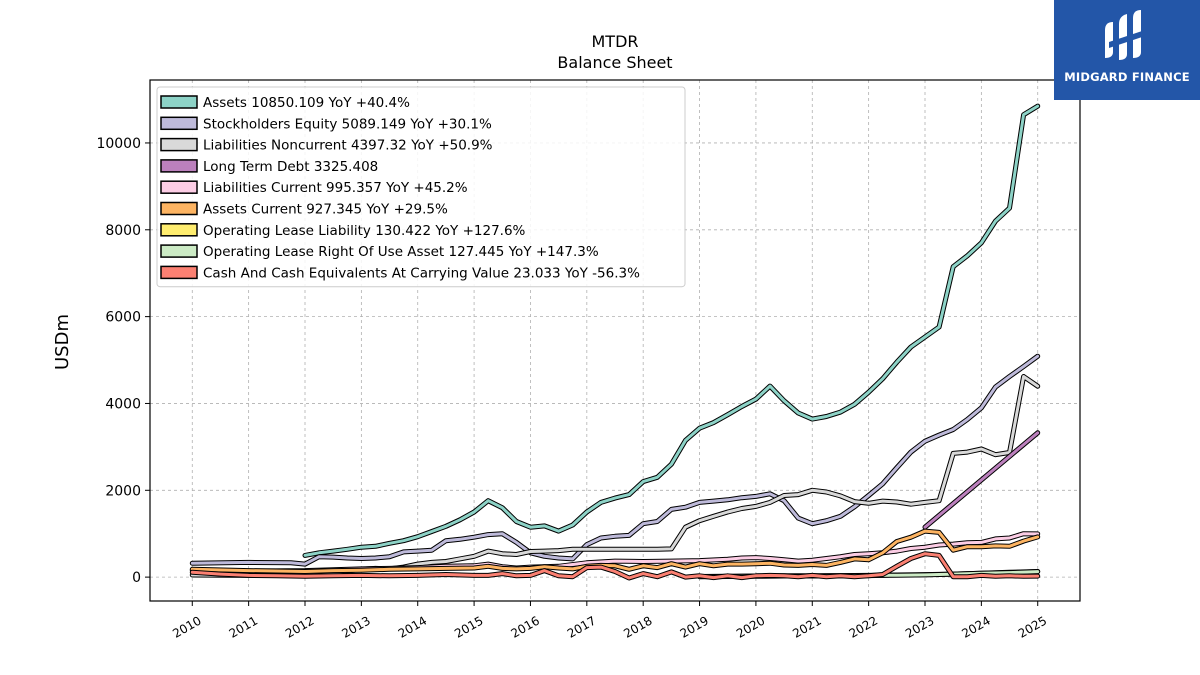 The height and width of the screenshot is (675, 1200). Describe the element at coordinates (806, 626) in the screenshot. I see `x-tick-label: 2021` at that location.